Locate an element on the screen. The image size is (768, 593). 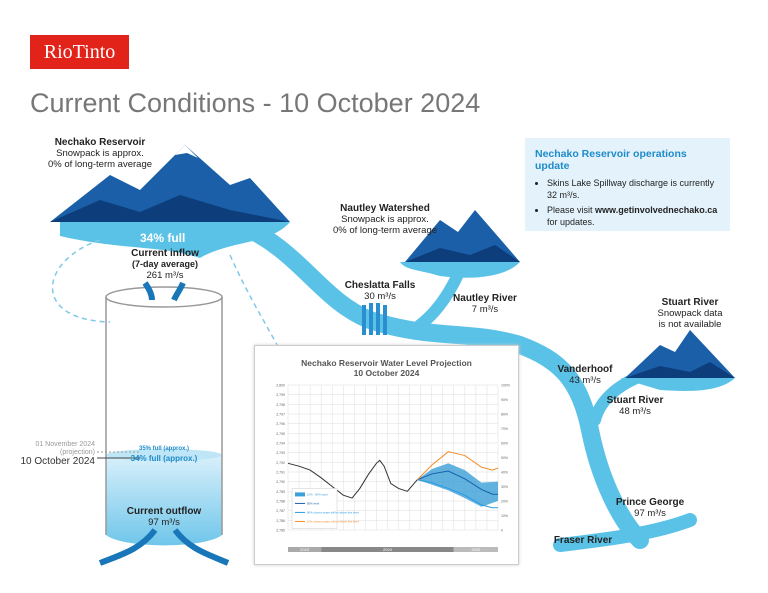
series-line-observed is located at coordinates (352, 479).